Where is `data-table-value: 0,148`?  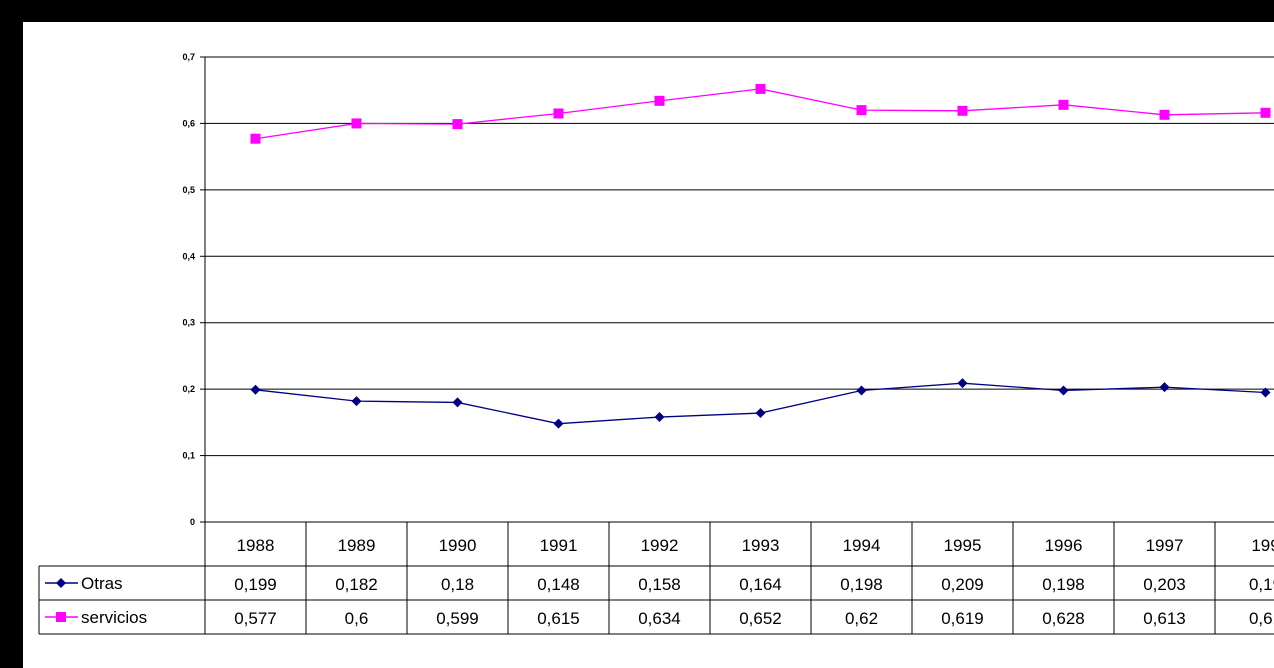 data-table-value: 0,148 is located at coordinates (558, 584).